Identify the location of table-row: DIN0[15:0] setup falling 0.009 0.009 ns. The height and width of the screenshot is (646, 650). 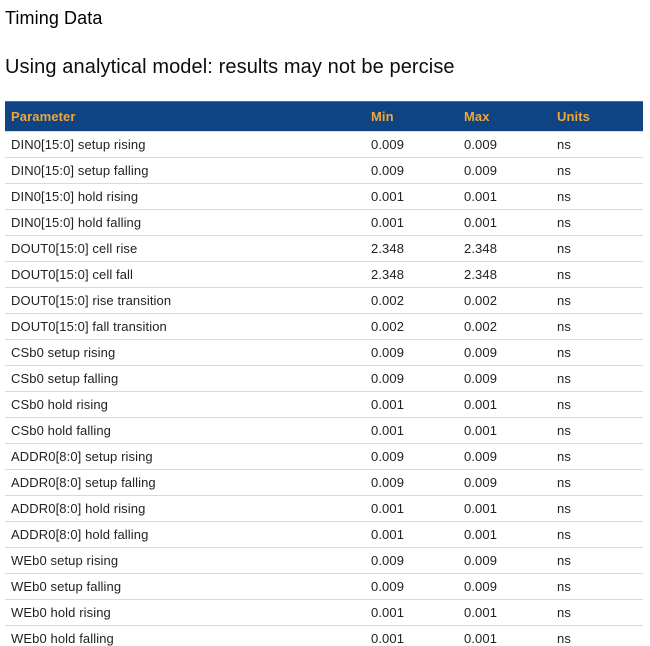
(324, 170).